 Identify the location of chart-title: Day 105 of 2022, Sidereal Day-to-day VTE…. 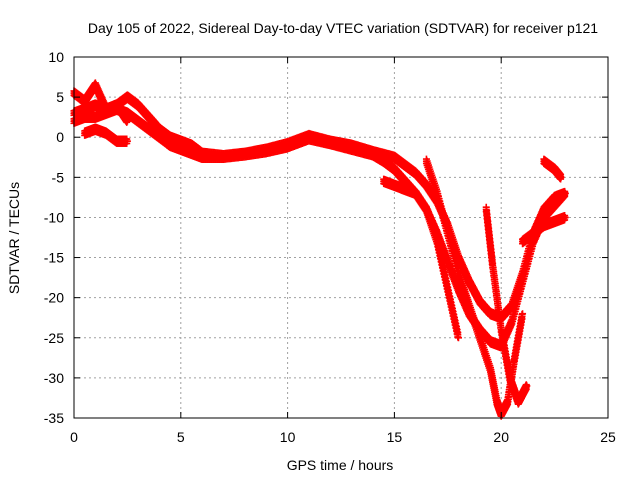
(343, 28).